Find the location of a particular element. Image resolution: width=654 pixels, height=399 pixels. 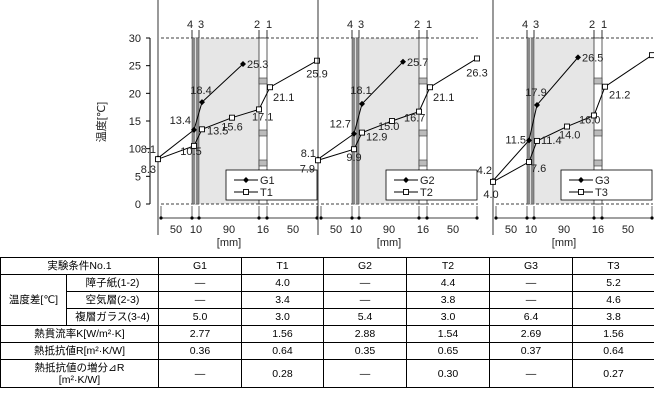

data-label-T2: 15.0 is located at coordinates (388, 127).